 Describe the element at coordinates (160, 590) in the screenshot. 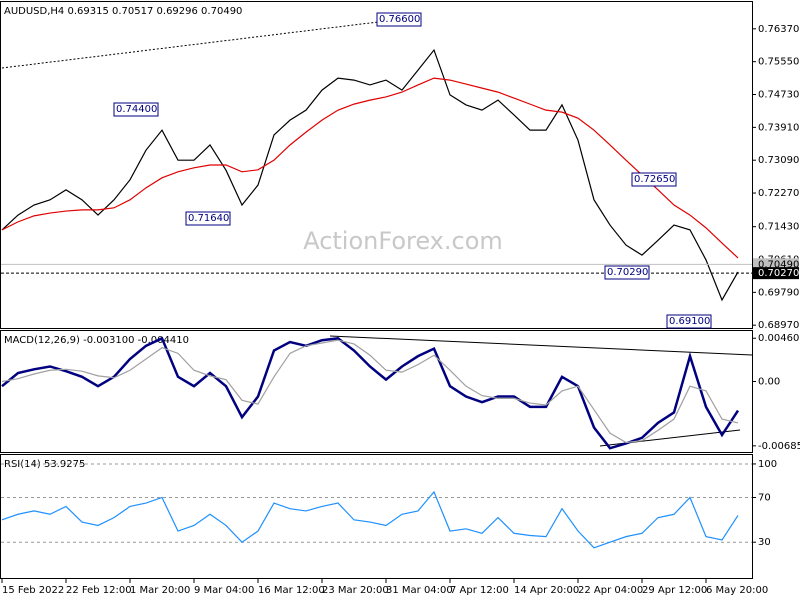

I see `x-tick-label: 1 Mar 20:00` at that location.